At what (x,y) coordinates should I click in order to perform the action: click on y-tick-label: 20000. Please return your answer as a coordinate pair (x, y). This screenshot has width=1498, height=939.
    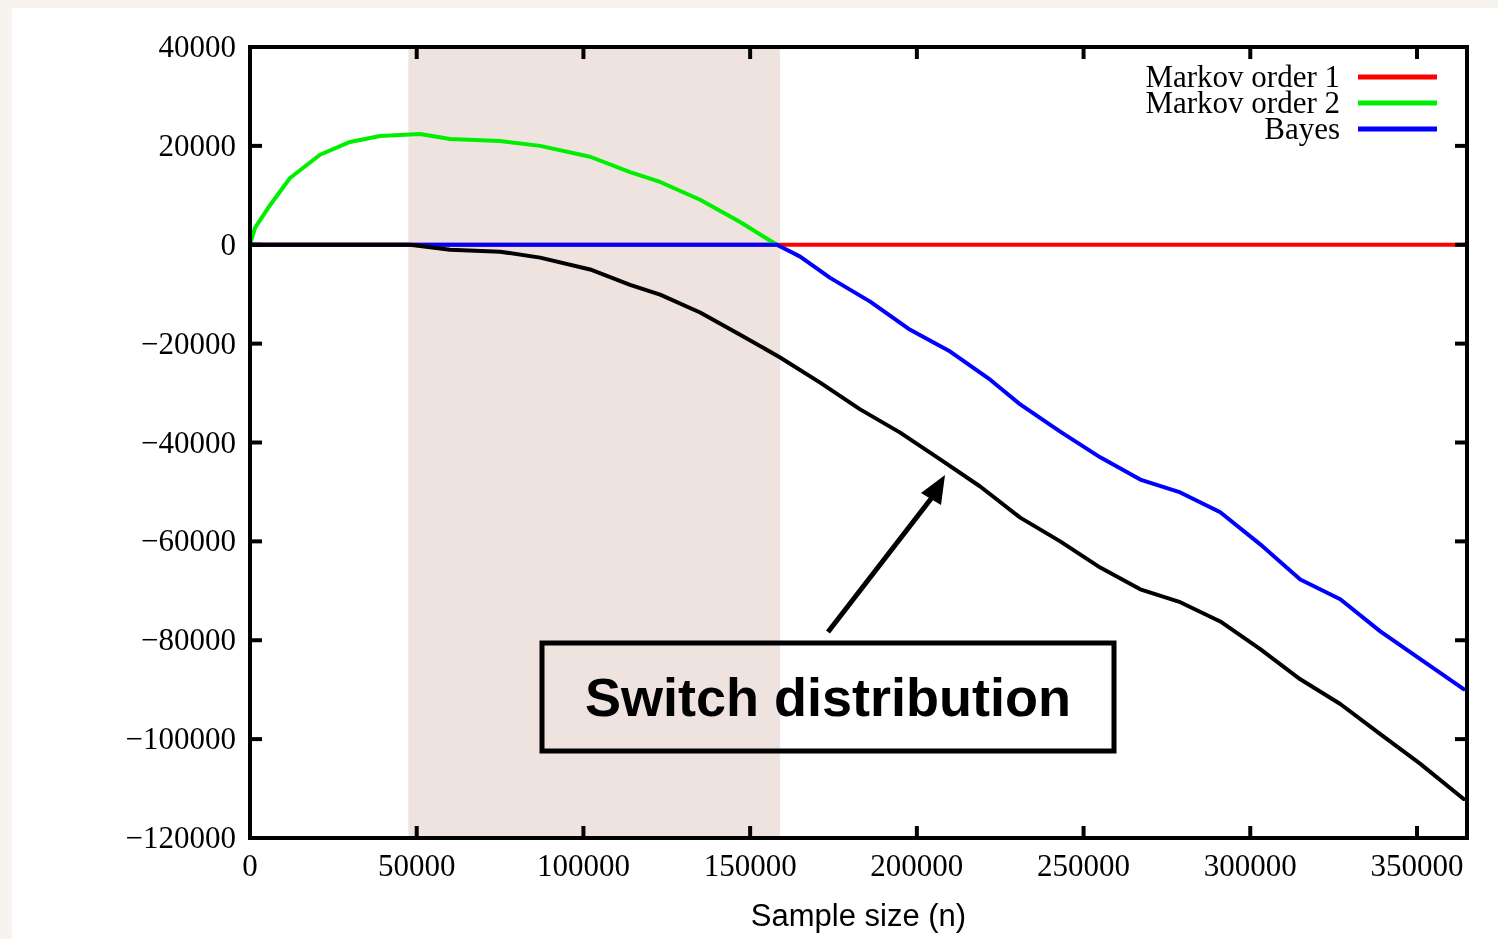
    Looking at the image, I should click on (197, 145).